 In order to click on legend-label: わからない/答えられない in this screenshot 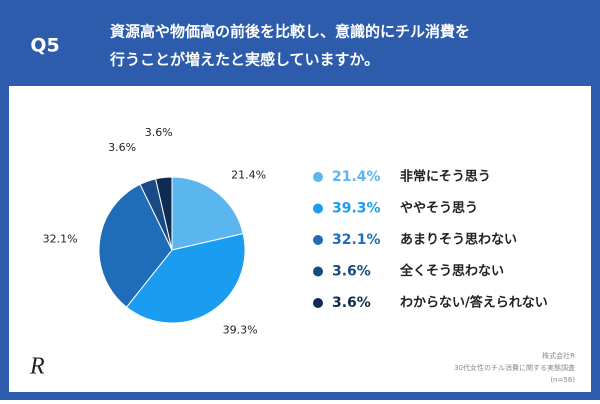, I will do `click(474, 303)`.